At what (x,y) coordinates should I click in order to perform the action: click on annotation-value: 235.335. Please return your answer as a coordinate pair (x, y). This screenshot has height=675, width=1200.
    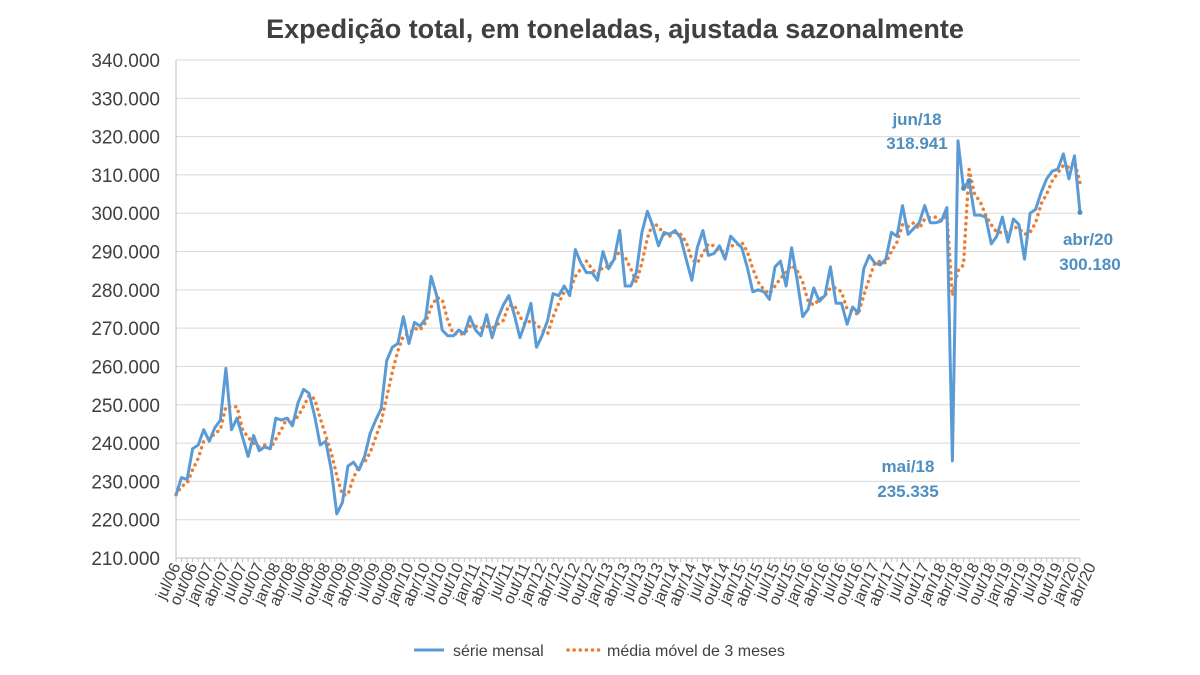
    Looking at the image, I should click on (907, 491).